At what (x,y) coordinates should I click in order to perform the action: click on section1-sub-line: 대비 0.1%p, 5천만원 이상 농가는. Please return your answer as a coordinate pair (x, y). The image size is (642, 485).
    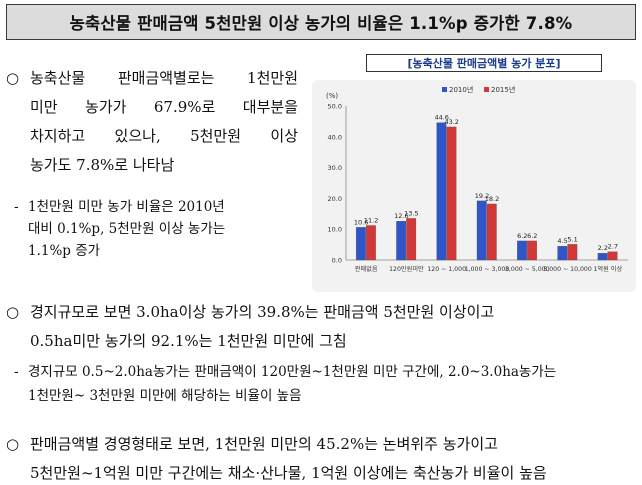
    Looking at the image, I should click on (127, 229).